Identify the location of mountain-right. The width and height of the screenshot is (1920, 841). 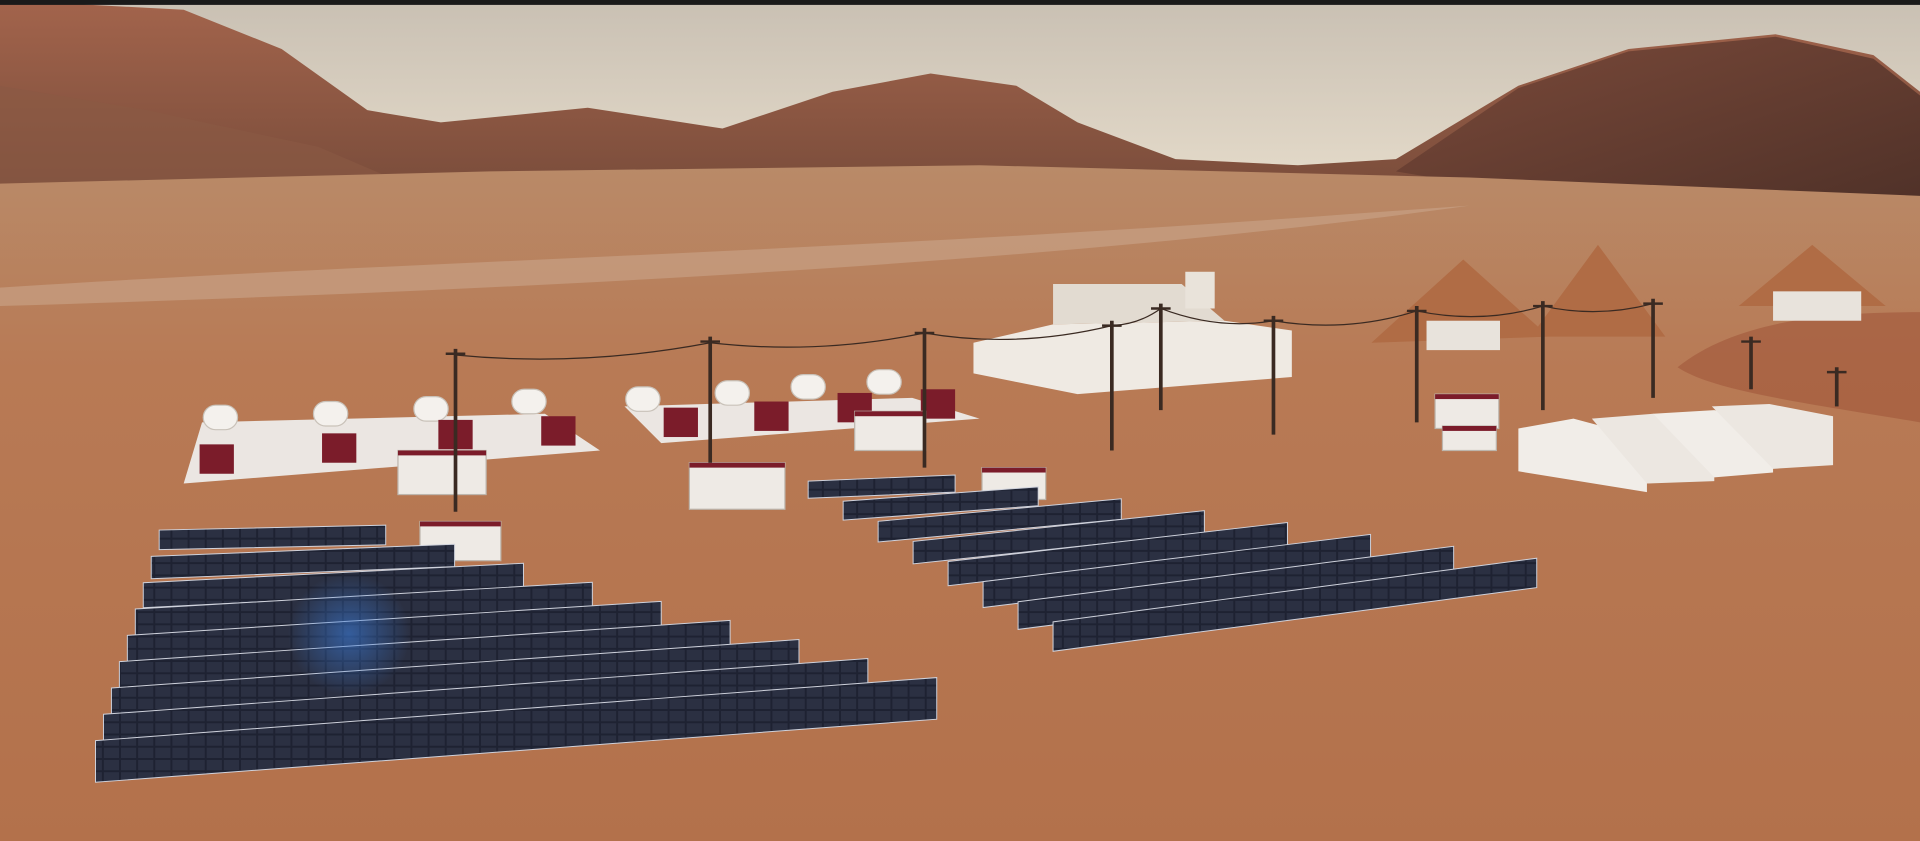
(1657, 122).